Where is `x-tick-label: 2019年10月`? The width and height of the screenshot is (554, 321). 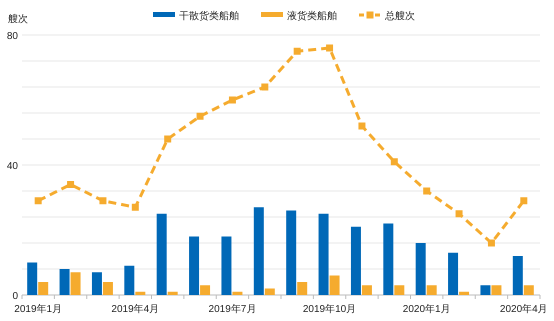
x-tick-label: 2019年10月 is located at coordinates (329, 309).